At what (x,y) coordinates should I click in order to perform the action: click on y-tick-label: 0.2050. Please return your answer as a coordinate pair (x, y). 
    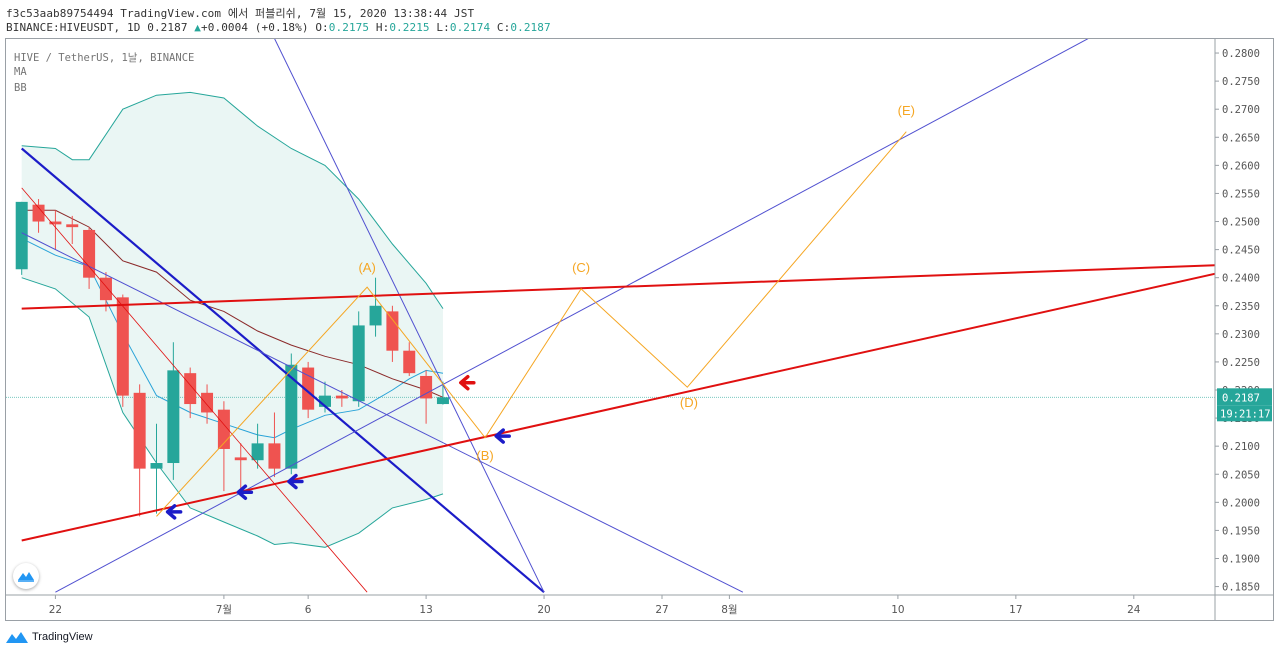
    Looking at the image, I should click on (1241, 475).